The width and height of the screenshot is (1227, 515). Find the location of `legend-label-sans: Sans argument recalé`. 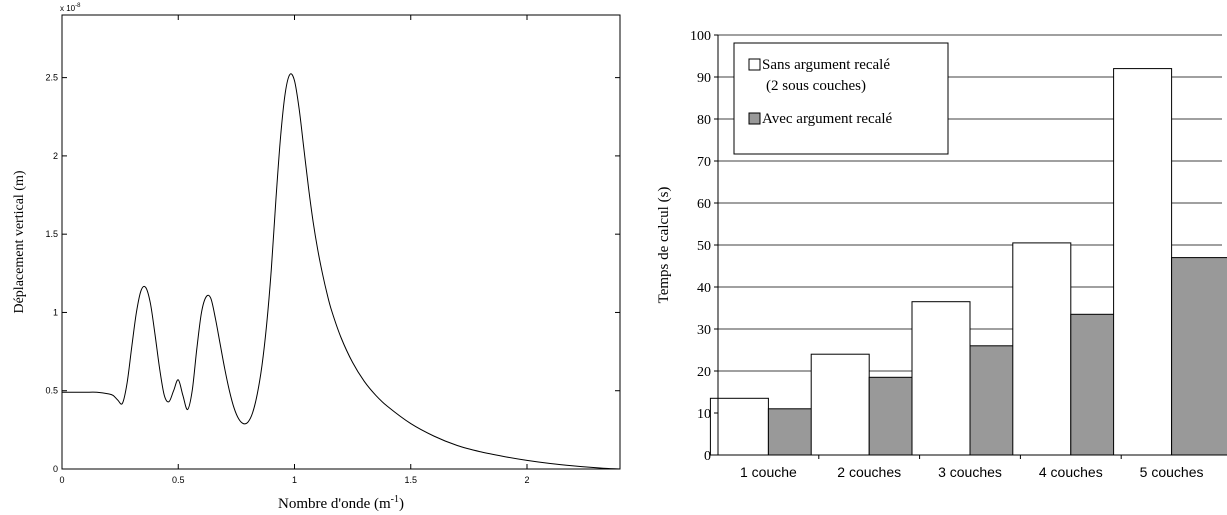

legend-label-sans: Sans argument recalé is located at coordinates (826, 65).